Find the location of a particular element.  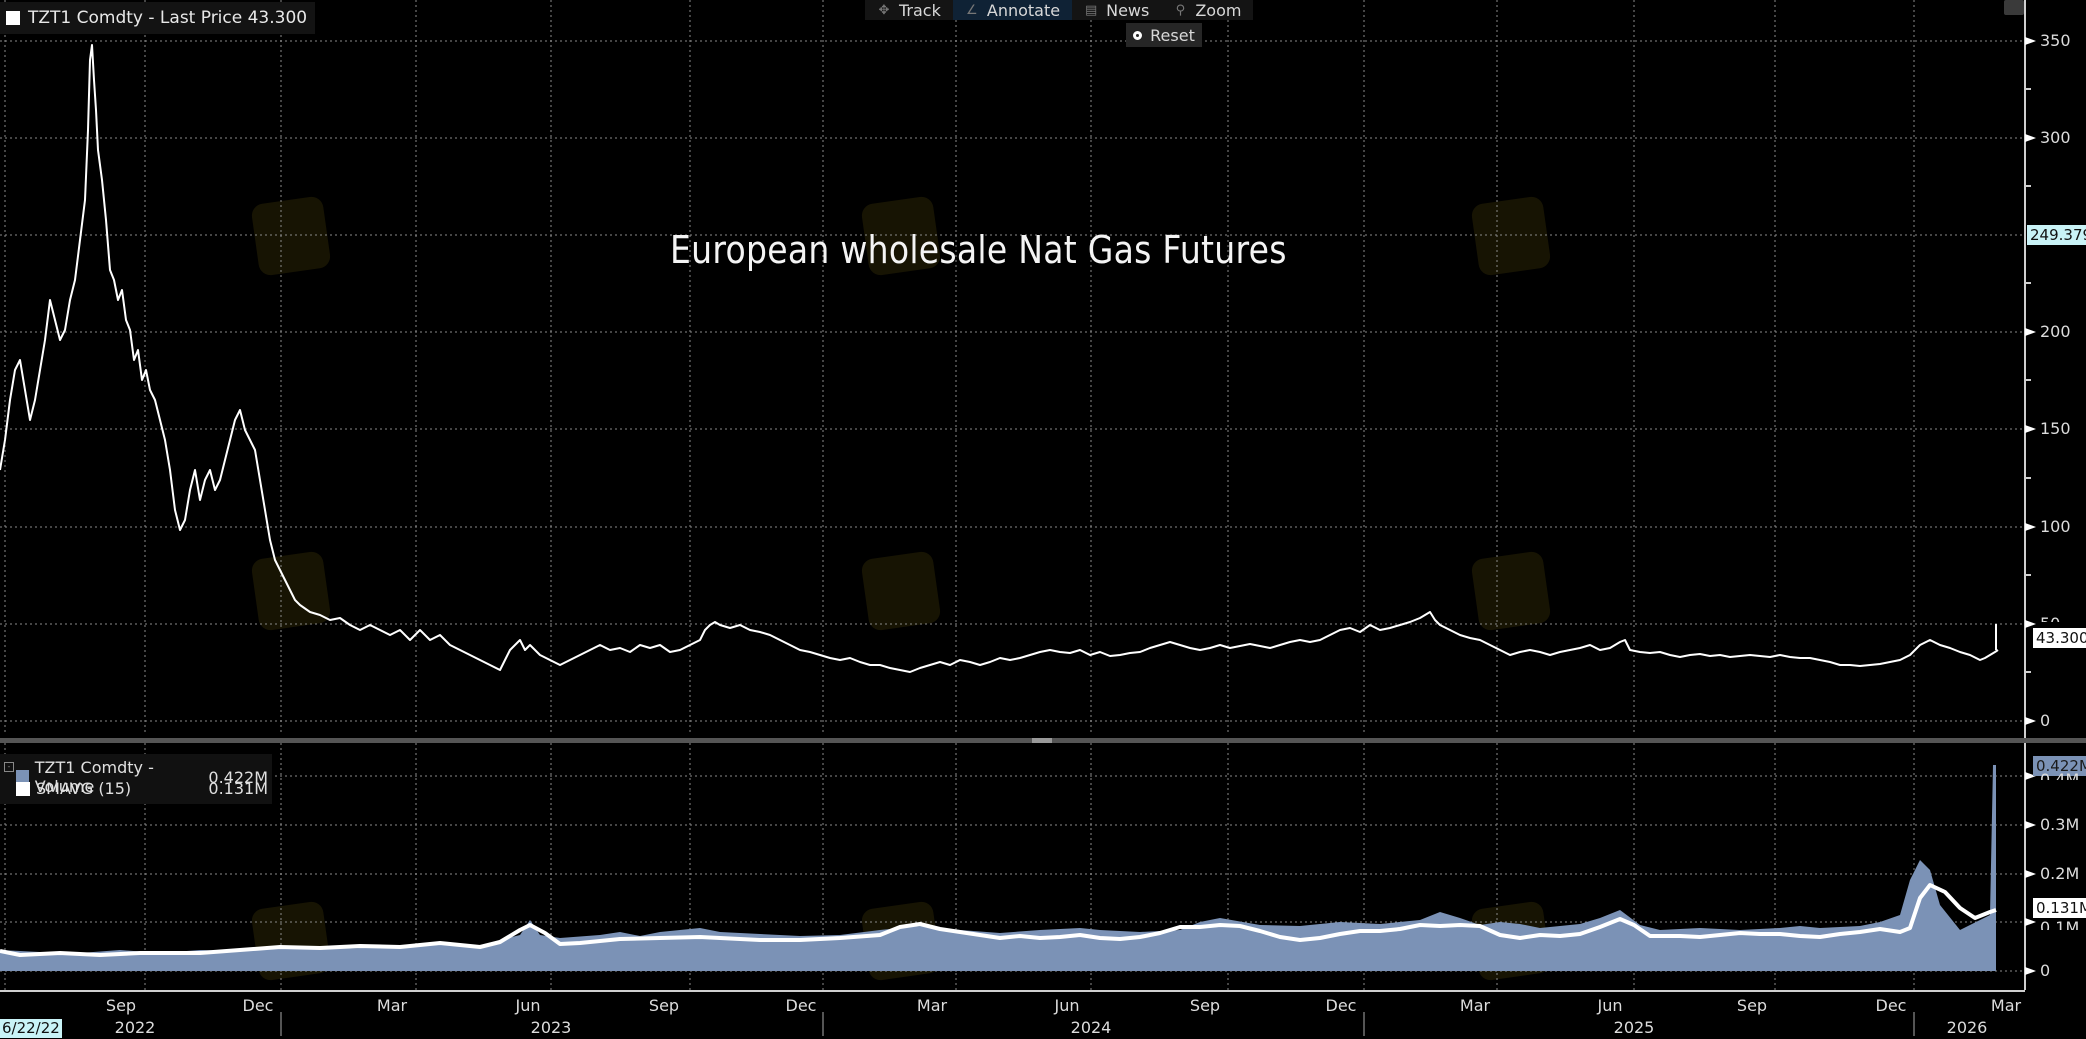

price-legend-label: TZT1 Comdty - Last Price 43.300 is located at coordinates (168, 18).